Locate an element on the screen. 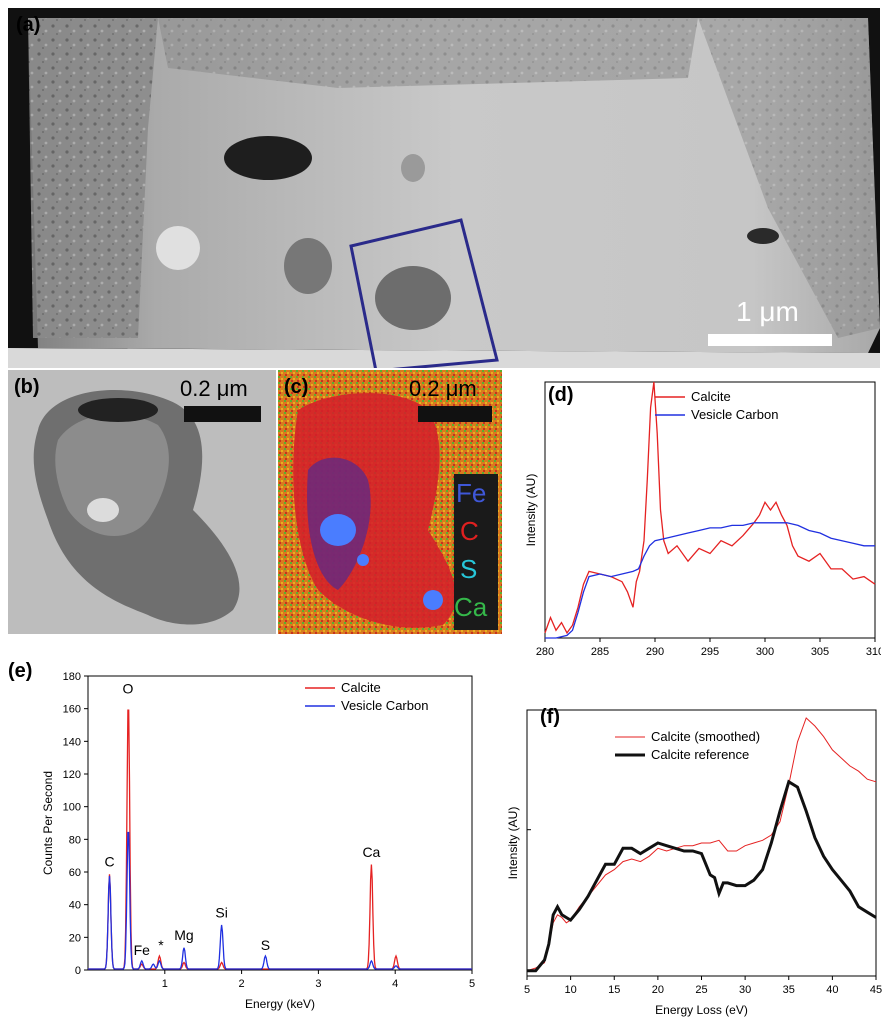 This screenshot has height=1025, width=883. scale-bar-a is located at coordinates (770, 340).